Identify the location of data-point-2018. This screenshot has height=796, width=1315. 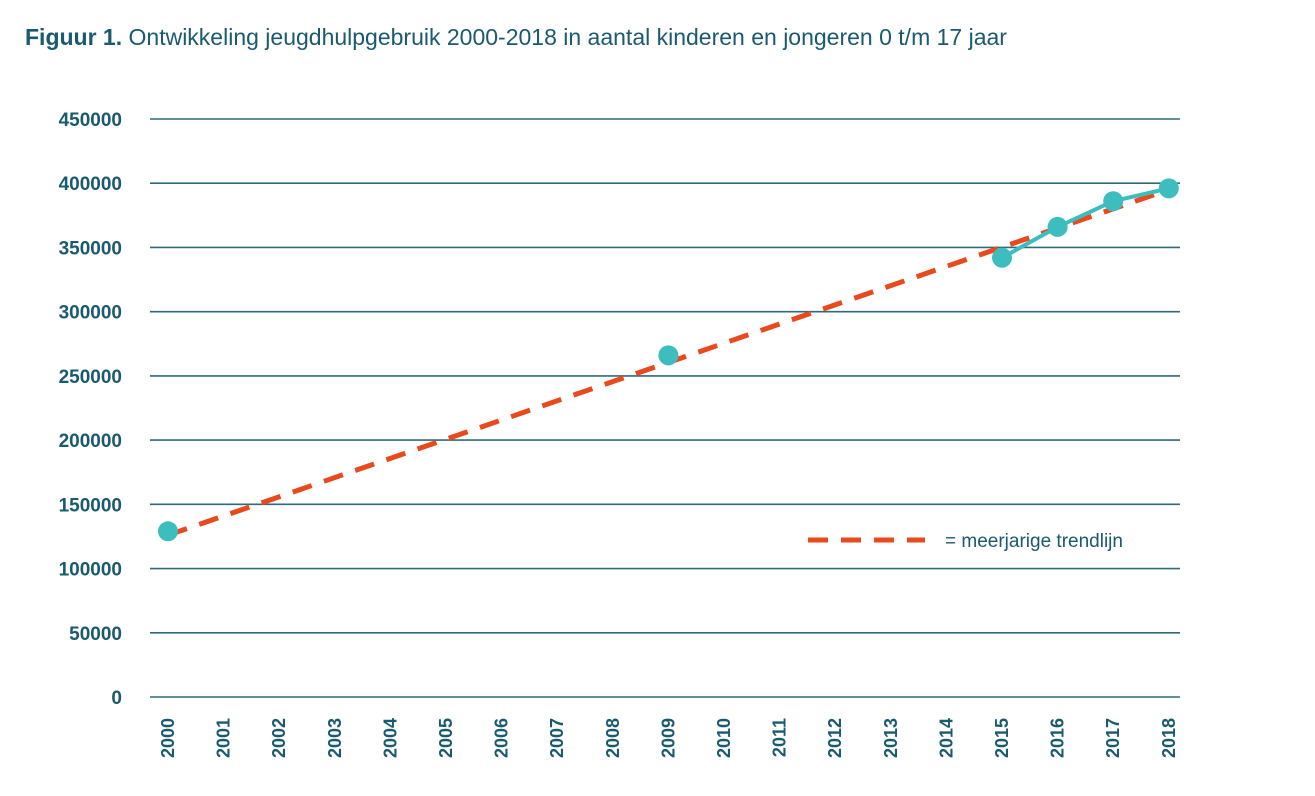
(1168, 188).